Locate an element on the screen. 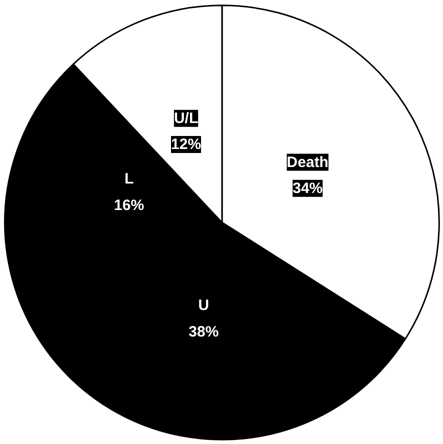 The height and width of the screenshot is (444, 443). slice-label: Death is located at coordinates (307, 162).